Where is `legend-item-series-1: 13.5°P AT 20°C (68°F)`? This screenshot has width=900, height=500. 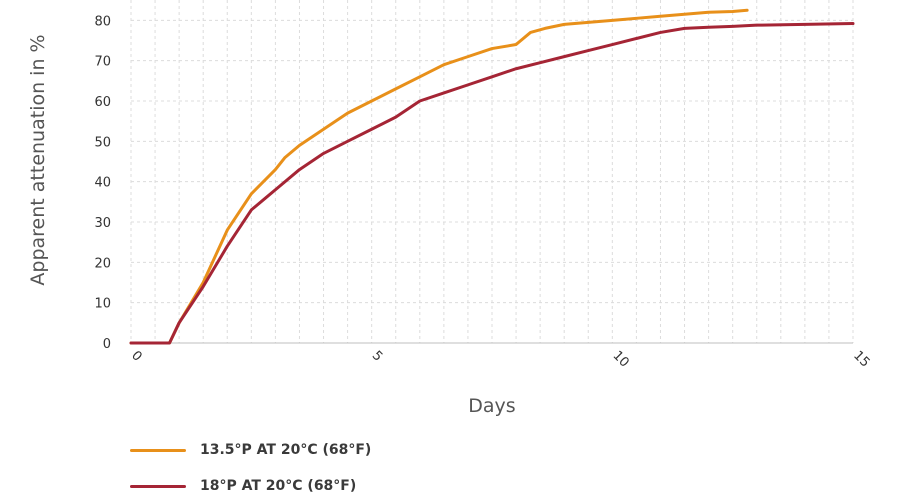 legend-item-series-1: 13.5°P AT 20°C (68°F) is located at coordinates (250, 450).